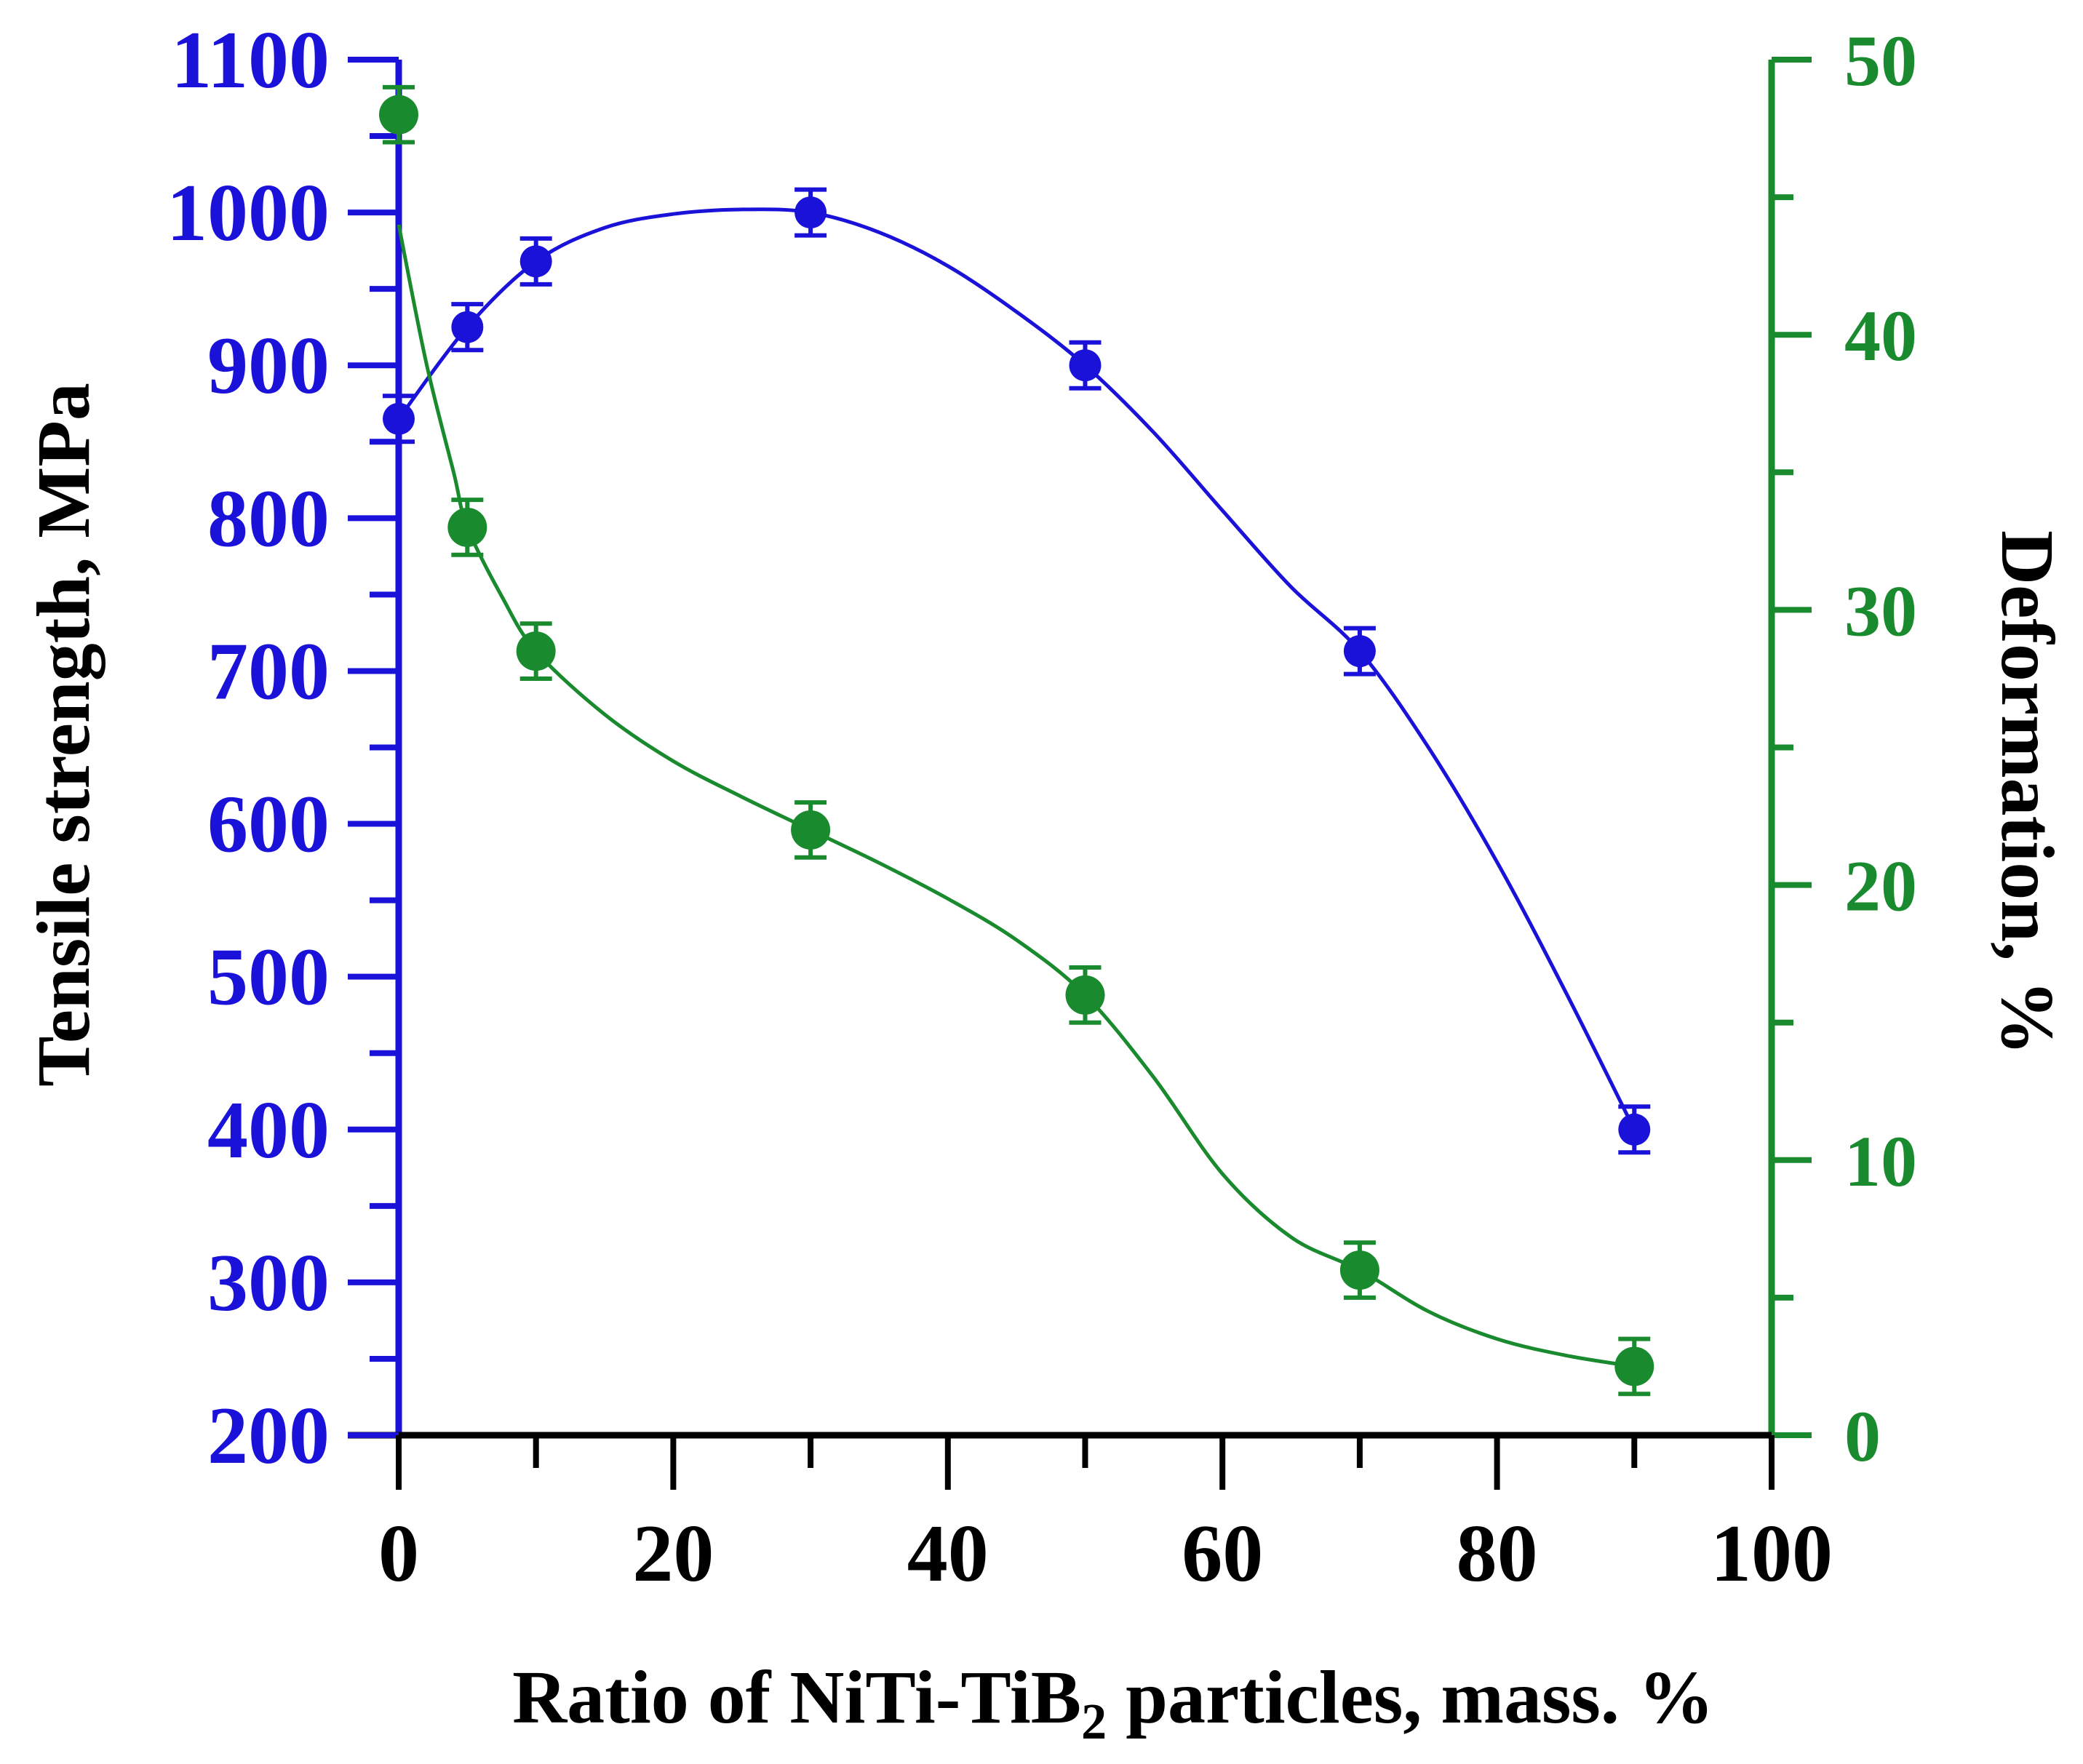 The width and height of the screenshot is (2083, 1764). I want to click on y-axis-right-tick-label: 20, so click(1880, 886).